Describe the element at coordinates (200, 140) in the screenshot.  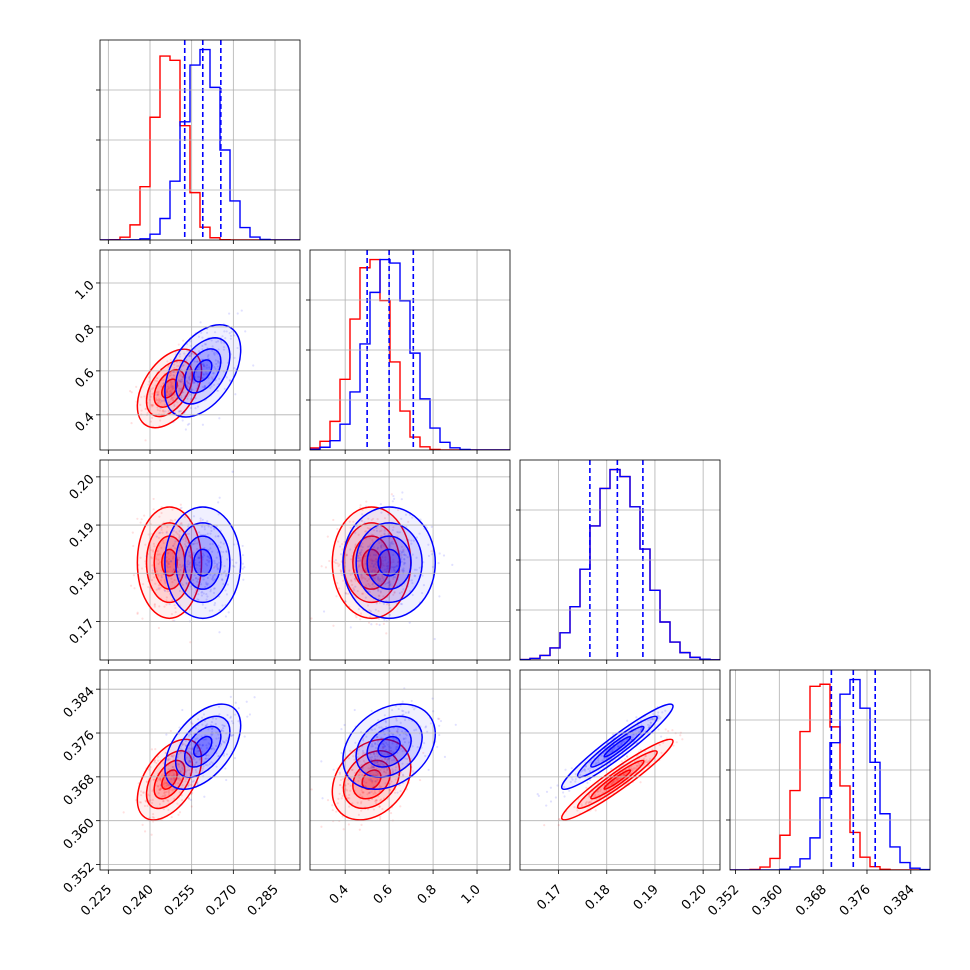
I see `panel-frame` at that location.